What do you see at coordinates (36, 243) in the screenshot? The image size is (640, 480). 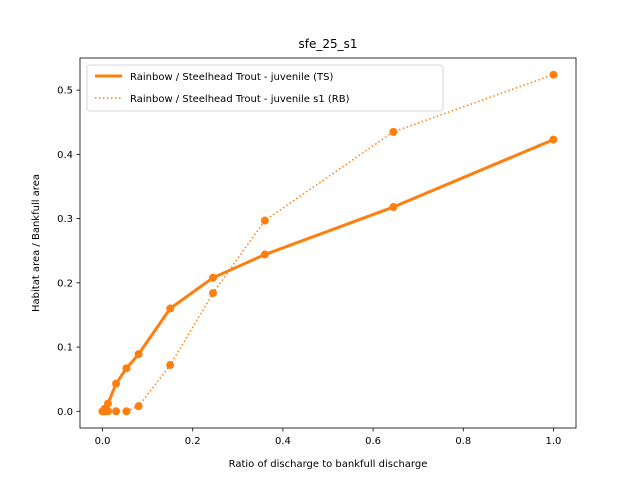 I see `y-axis-label: Habitat area / Bankfull area` at bounding box center [36, 243].